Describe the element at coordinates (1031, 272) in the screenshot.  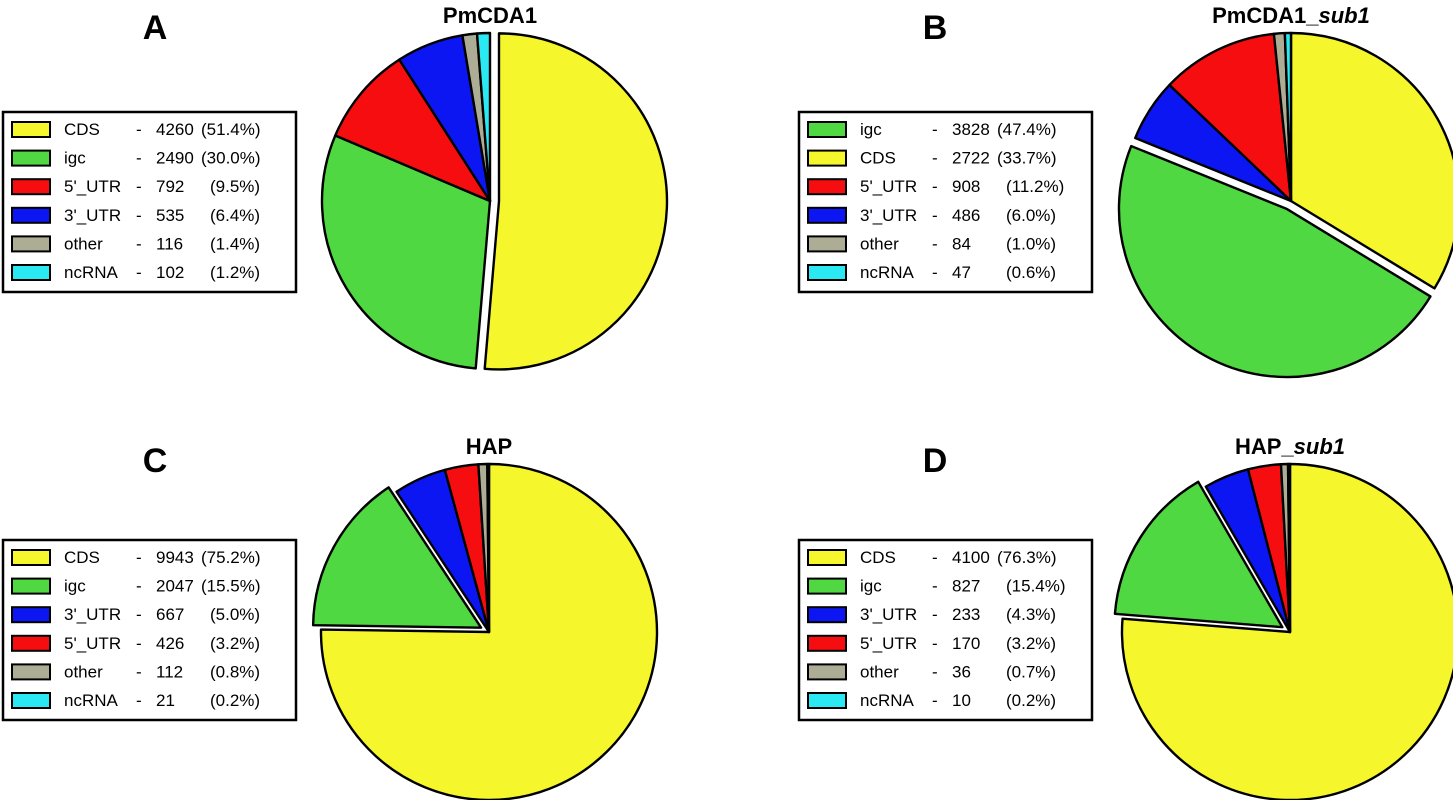
I see `legend-percent-ncrna: (0.6%)` at that location.